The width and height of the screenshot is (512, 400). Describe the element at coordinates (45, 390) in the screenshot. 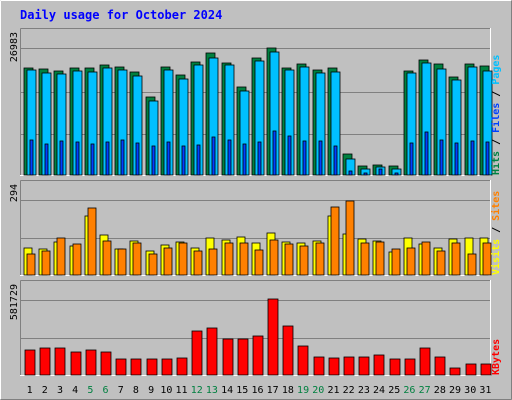

I see `day-label-2: 2` at that location.